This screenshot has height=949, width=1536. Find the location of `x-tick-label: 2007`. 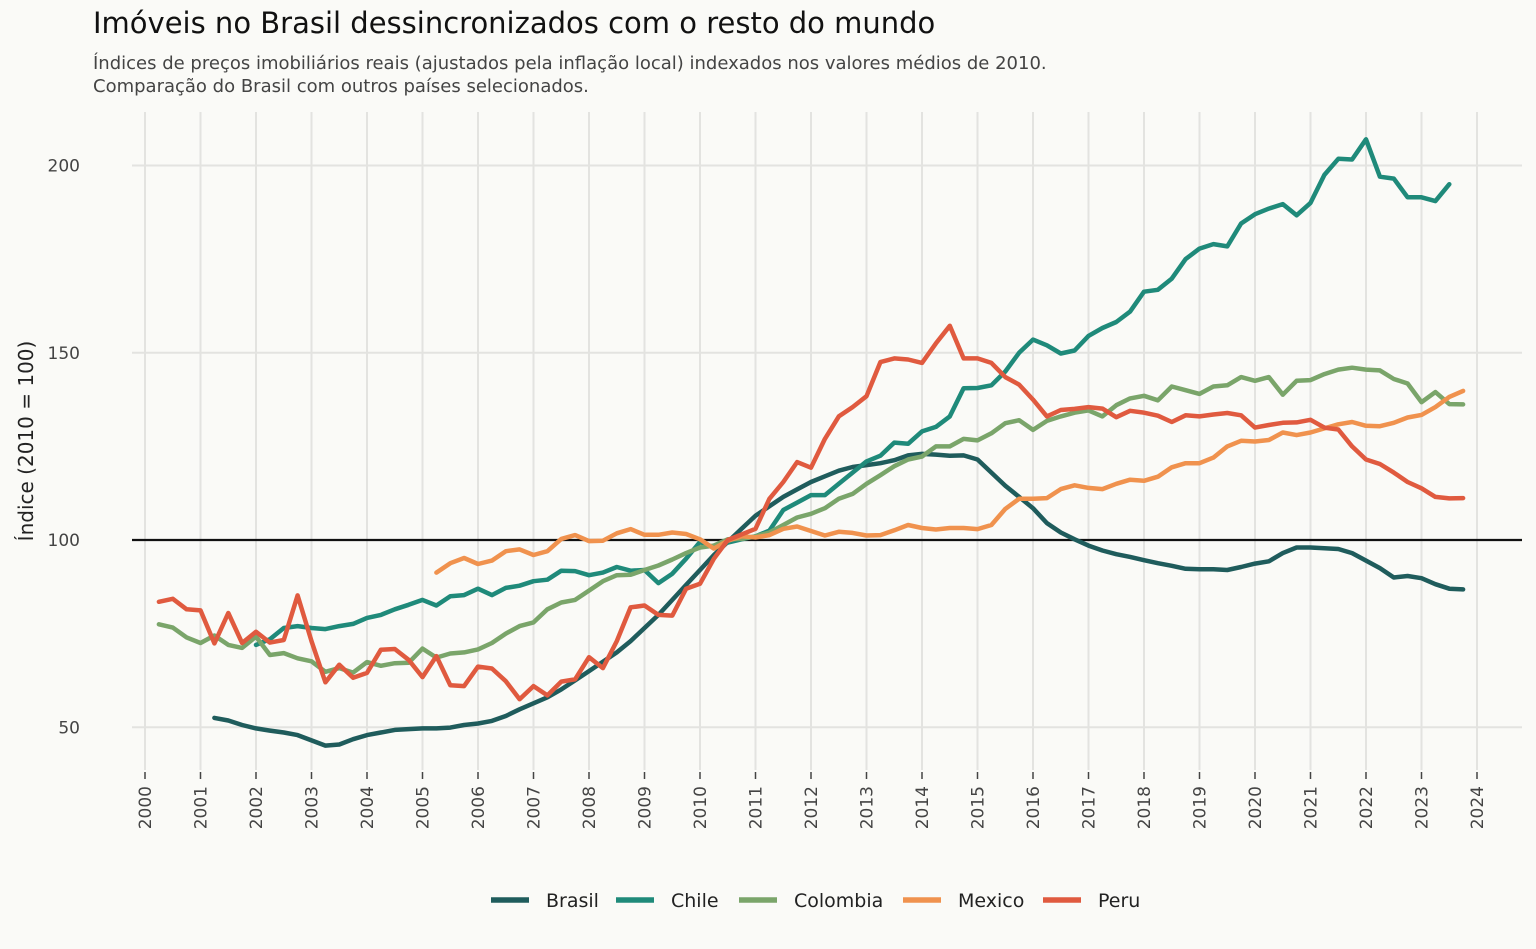

x-tick-label: 2007 is located at coordinates (535, 807).